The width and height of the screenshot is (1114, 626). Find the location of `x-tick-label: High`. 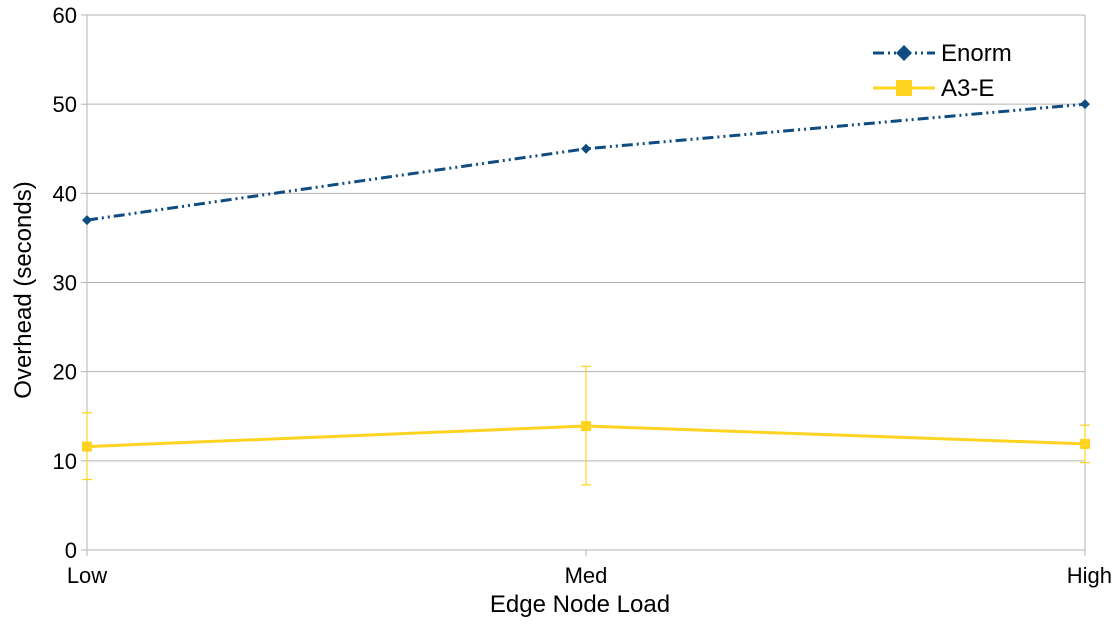

x-tick-label: High is located at coordinates (1089, 575).